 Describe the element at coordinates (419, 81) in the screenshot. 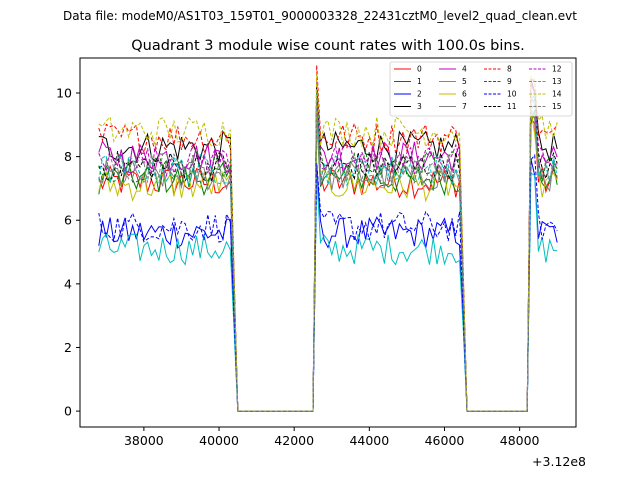

I see `legend-label-1: 1` at that location.